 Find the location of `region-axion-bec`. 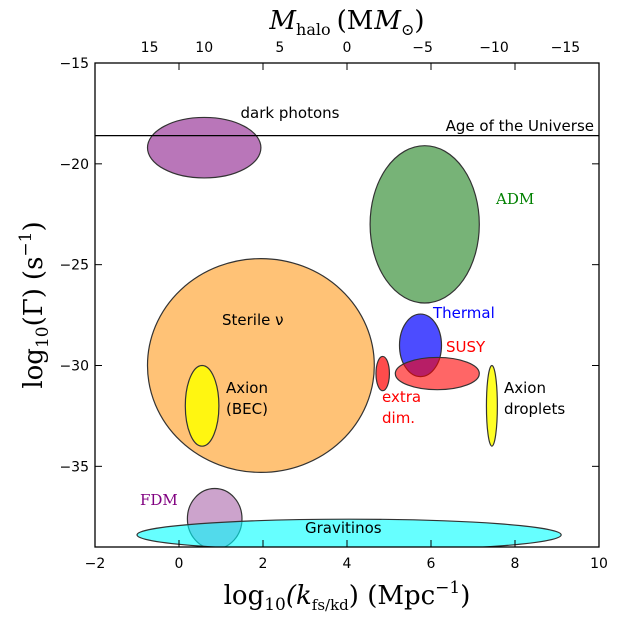

region-axion-bec is located at coordinates (202, 405).